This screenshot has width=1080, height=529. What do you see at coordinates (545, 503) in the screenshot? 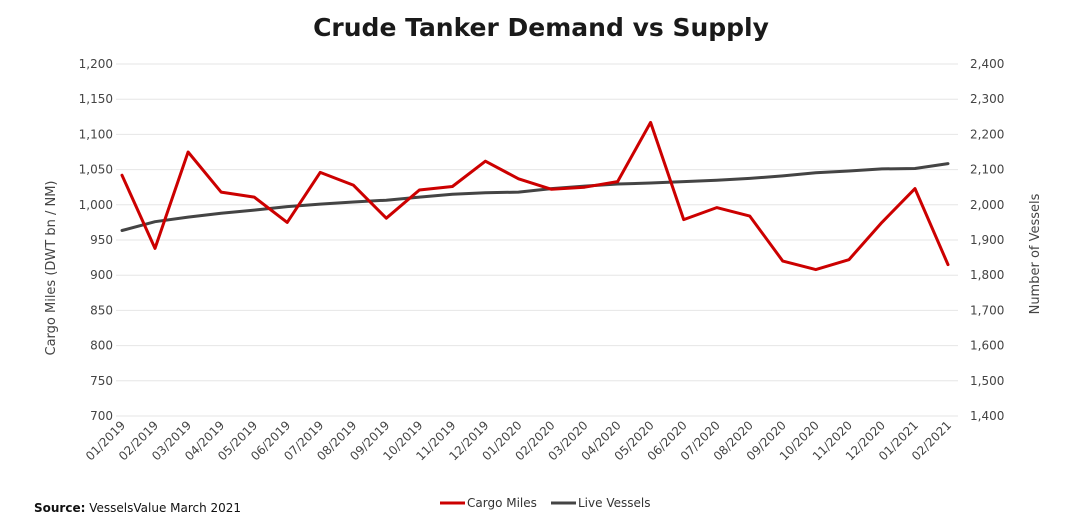
I see `legend: Cargo Miles Live Vessels` at bounding box center [545, 503].